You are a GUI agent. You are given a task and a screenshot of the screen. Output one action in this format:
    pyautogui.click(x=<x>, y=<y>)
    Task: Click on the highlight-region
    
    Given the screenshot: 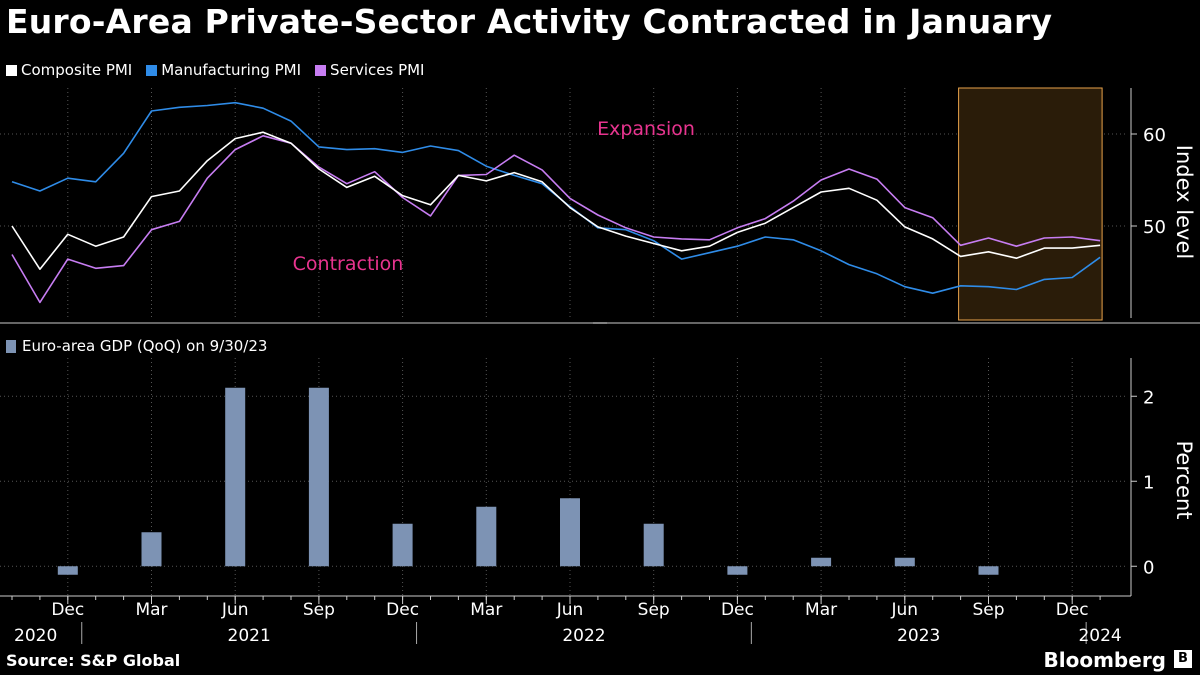 What is the action you would take?
    pyautogui.click(x=1030, y=204)
    